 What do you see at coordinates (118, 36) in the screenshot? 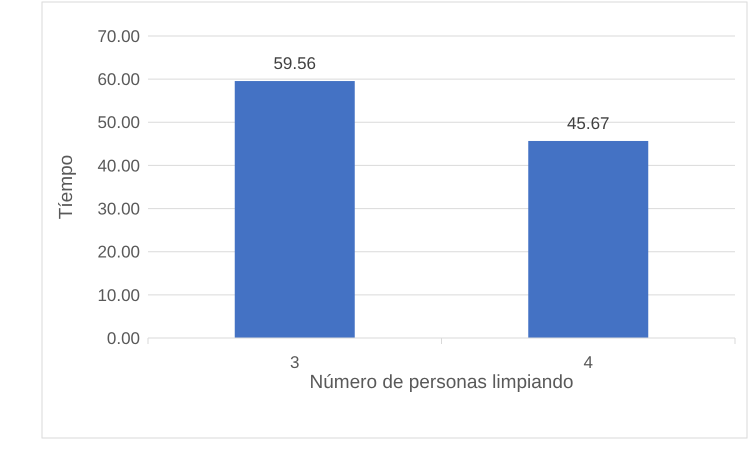
I see `y-tick-label: 70.00` at bounding box center [118, 36].